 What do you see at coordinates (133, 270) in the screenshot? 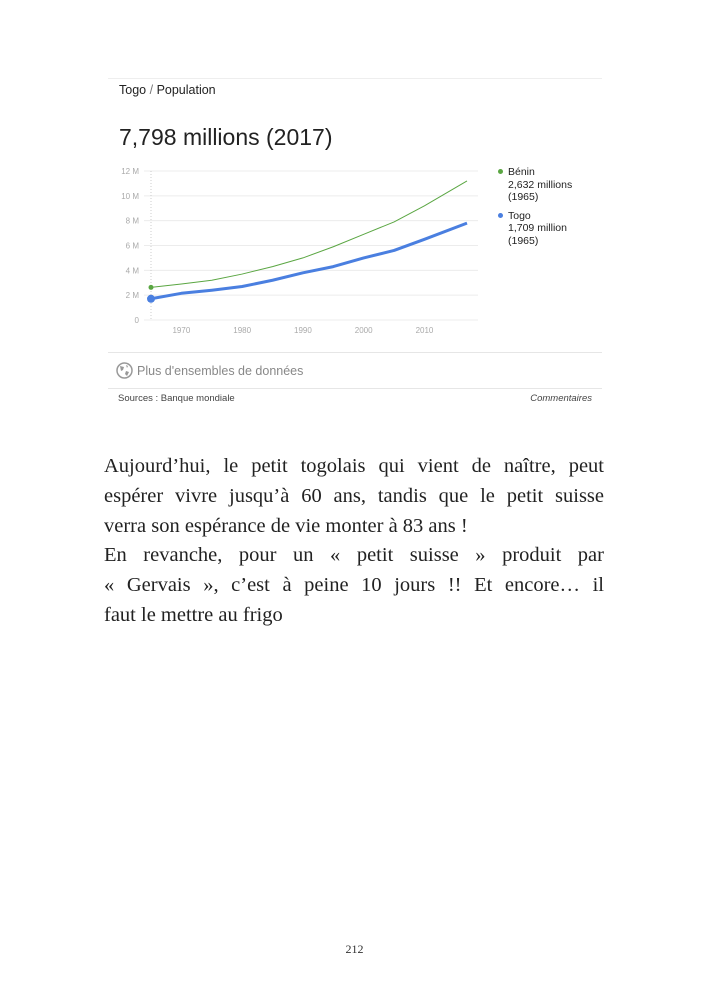
I see `y-tick-label: 4 M` at bounding box center [133, 270].